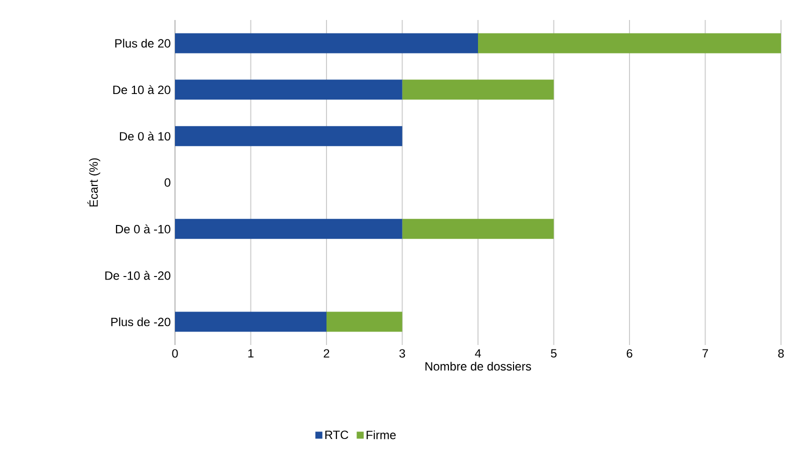  Describe the element at coordinates (93, 182) in the screenshot. I see `y-axis-title: Écart (%)` at that location.